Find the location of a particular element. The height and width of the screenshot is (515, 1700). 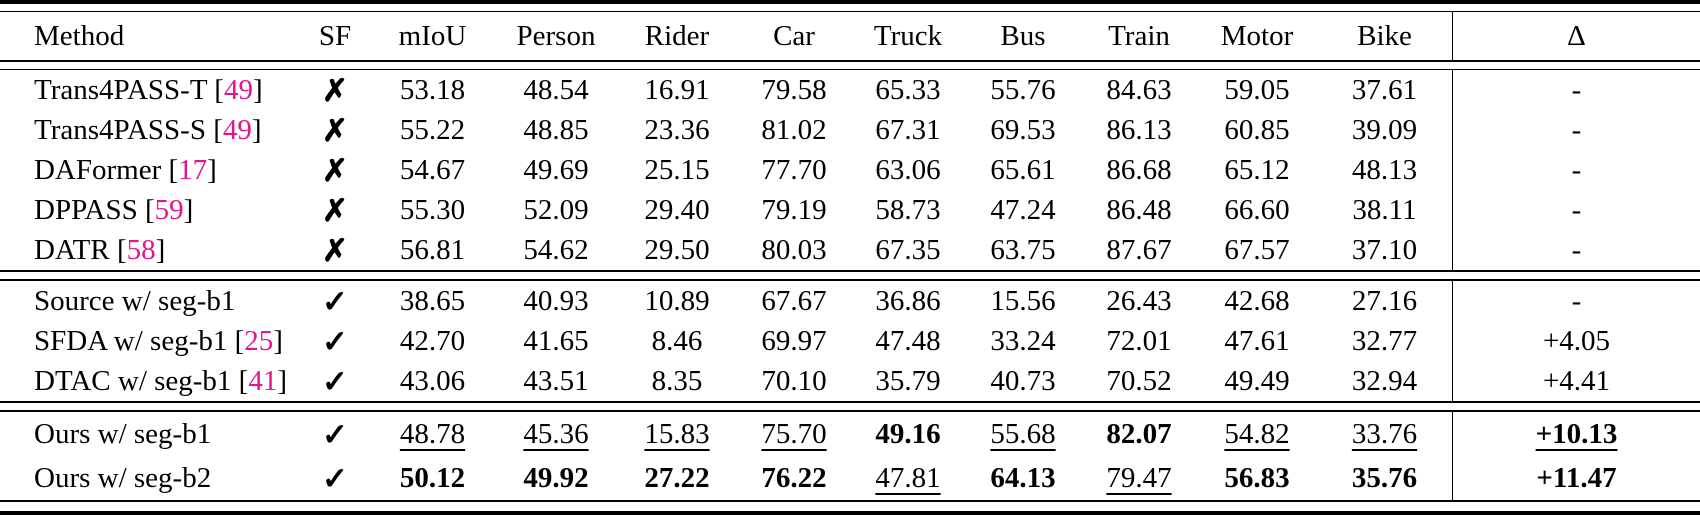

bus-cell: 69.53 is located at coordinates (1023, 129).